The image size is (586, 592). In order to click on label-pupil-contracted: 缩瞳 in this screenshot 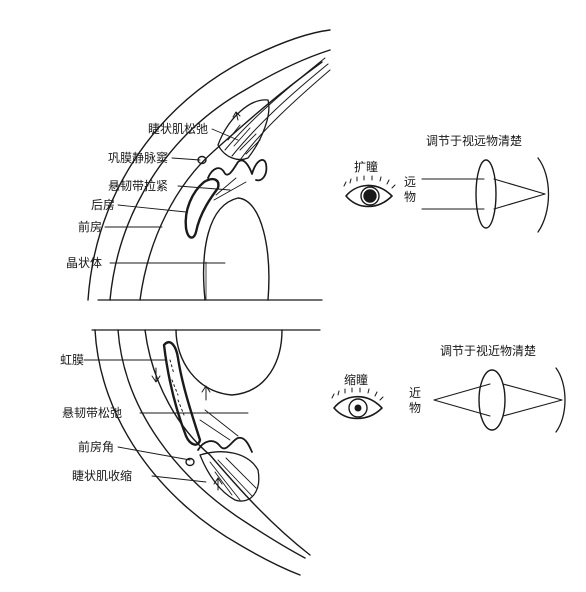, I will do `click(356, 380)`.